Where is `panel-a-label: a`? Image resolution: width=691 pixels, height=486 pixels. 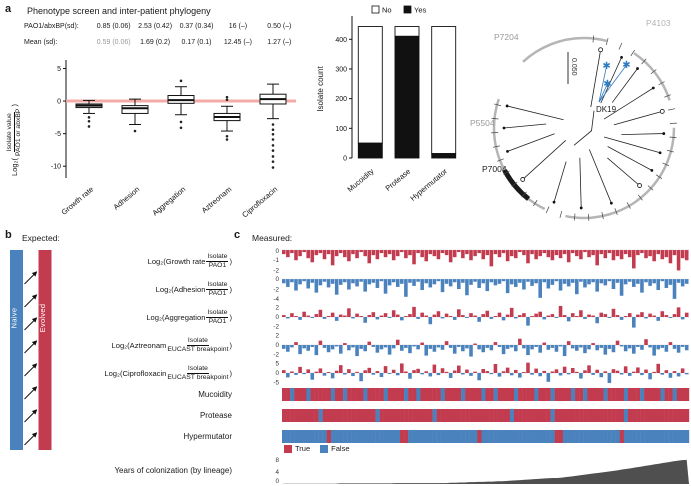
panel-a-label: a is located at coordinates (8, 9).